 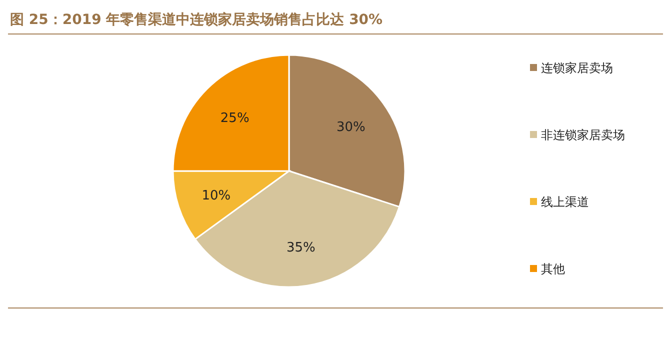 What do you see at coordinates (553, 269) in the screenshot?
I see `legend-label: 其他` at bounding box center [553, 269].